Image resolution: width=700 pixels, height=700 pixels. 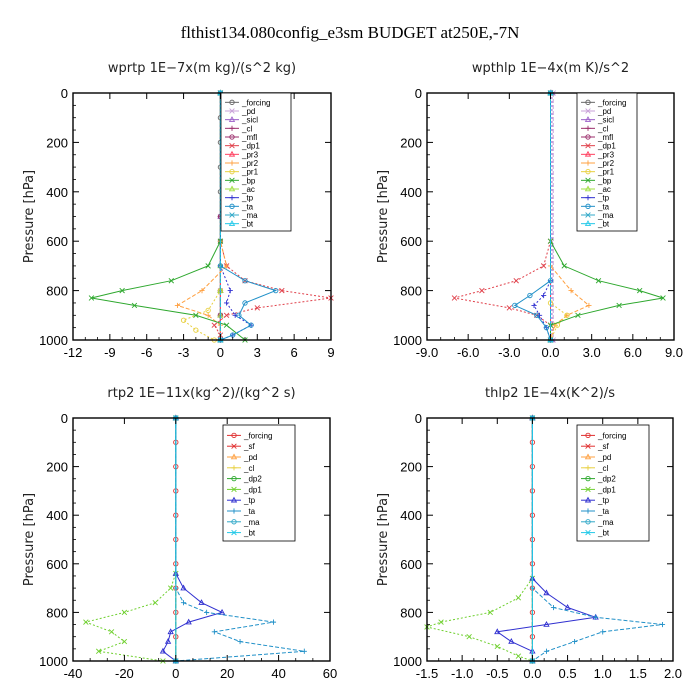 I want to click on x-tick-label: -3.0, so click(x=509, y=352).